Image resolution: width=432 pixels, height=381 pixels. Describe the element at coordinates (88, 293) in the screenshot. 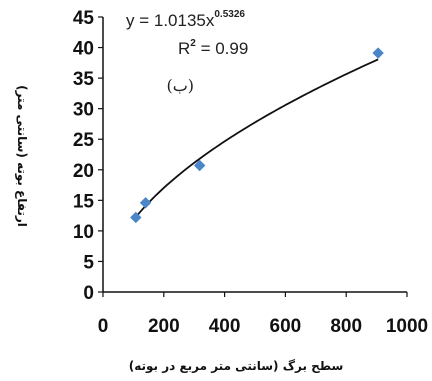

I see `y-tick-label: 0` at that location.